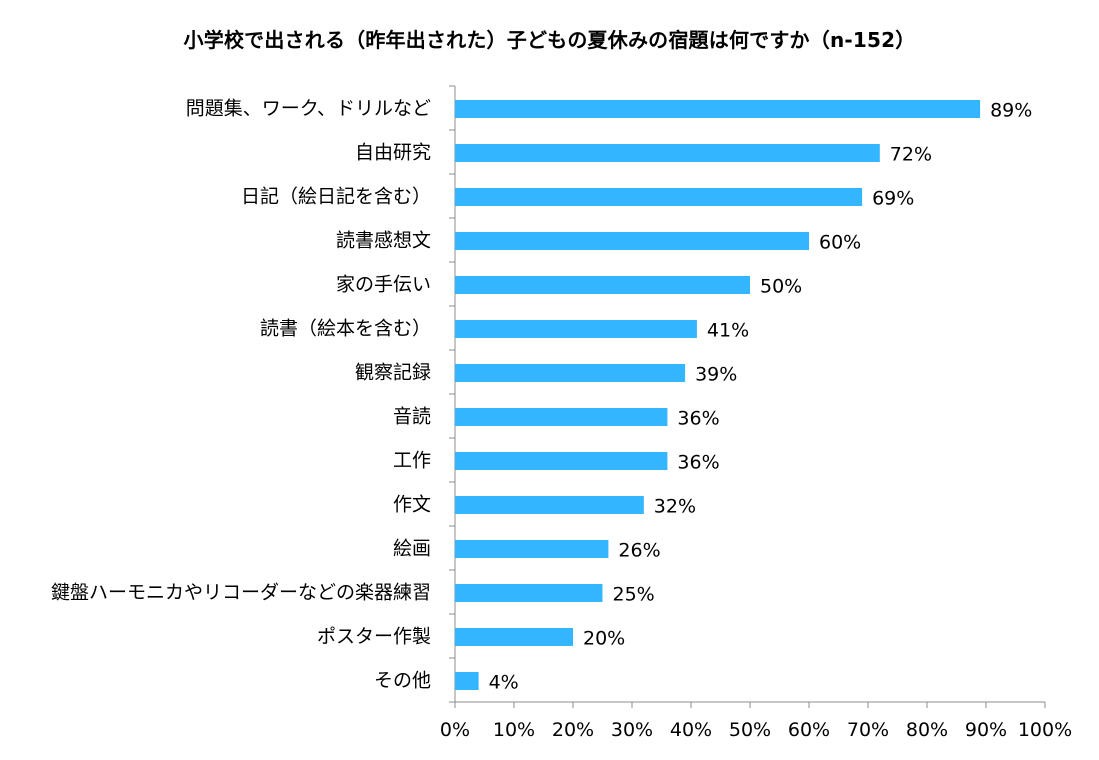  Describe the element at coordinates (308, 109) in the screenshot. I see `category-label: 問題集、ワーク、ドリルなど` at that location.